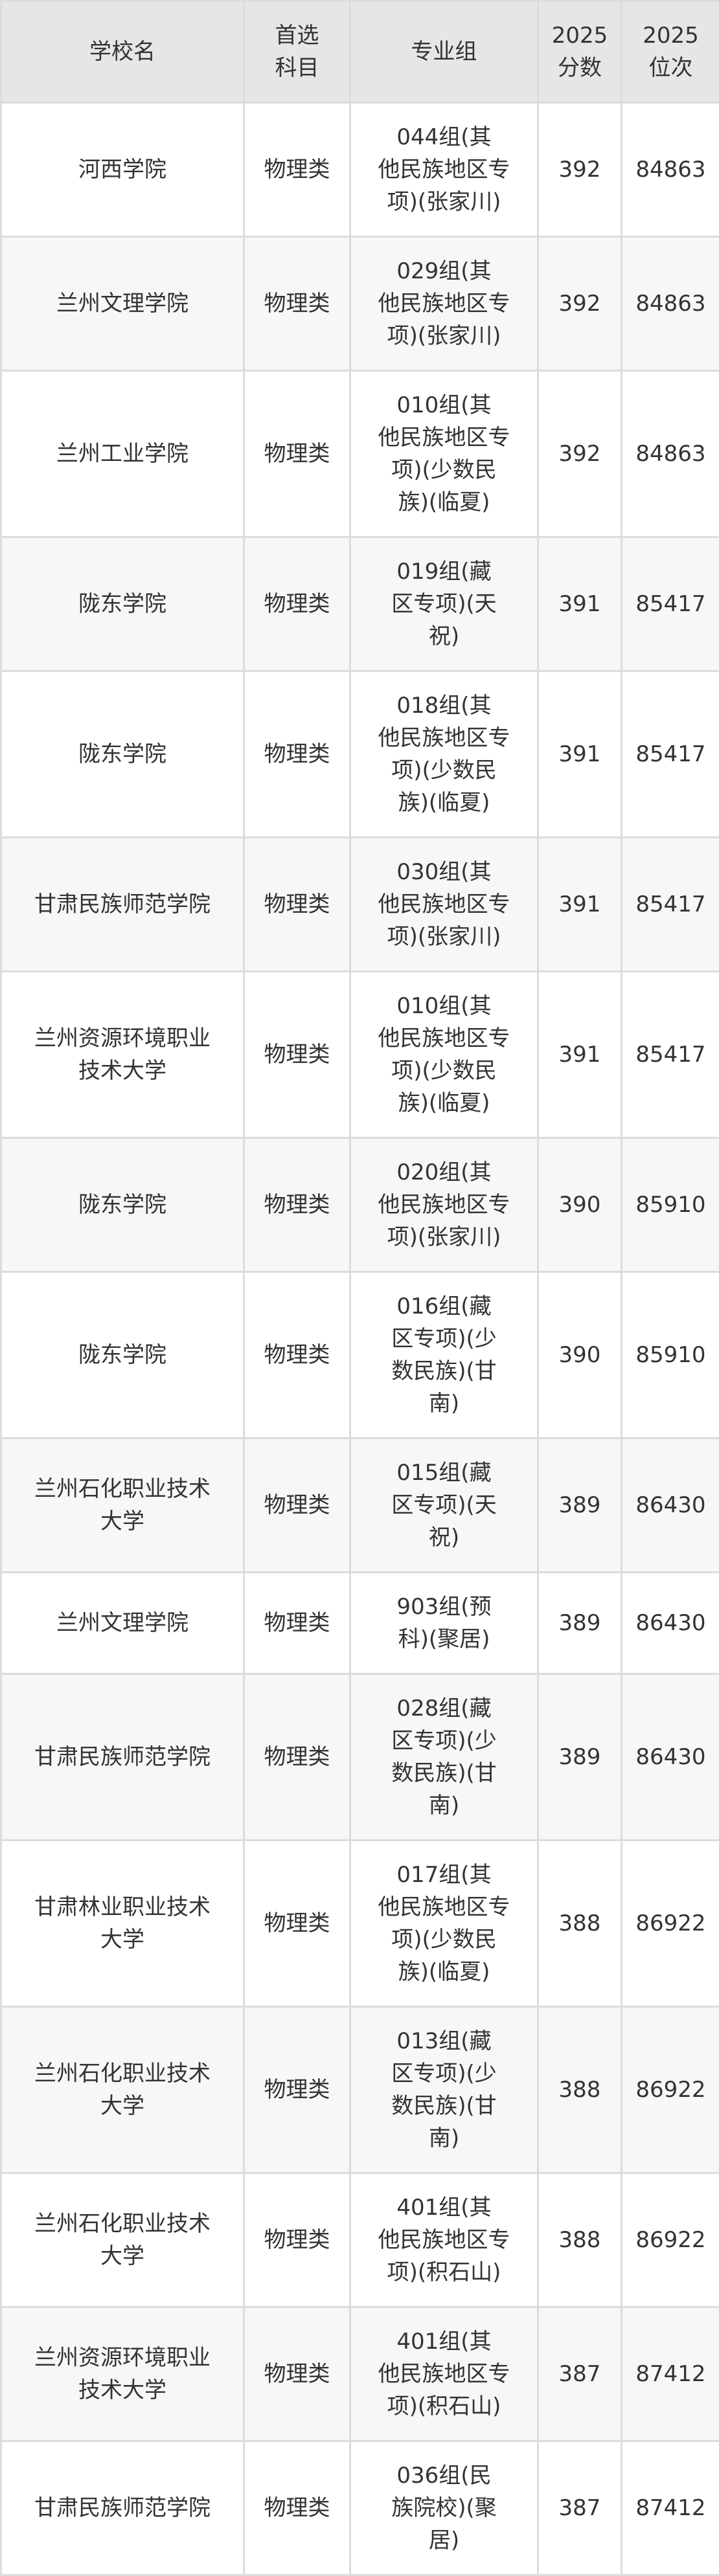  I want to click on cell-group: 044组(其 他民族地区专 项)(张家川), so click(444, 170).